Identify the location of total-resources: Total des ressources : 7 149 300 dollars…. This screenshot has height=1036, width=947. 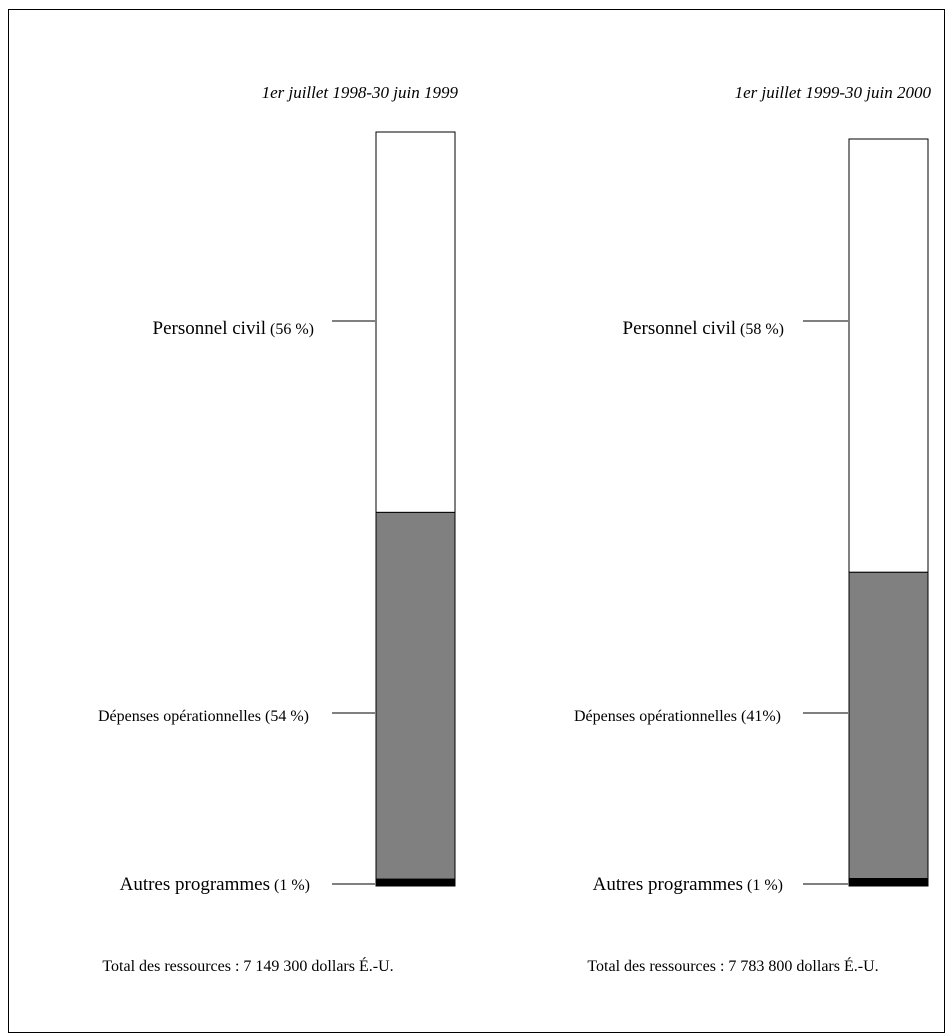
(247, 965).